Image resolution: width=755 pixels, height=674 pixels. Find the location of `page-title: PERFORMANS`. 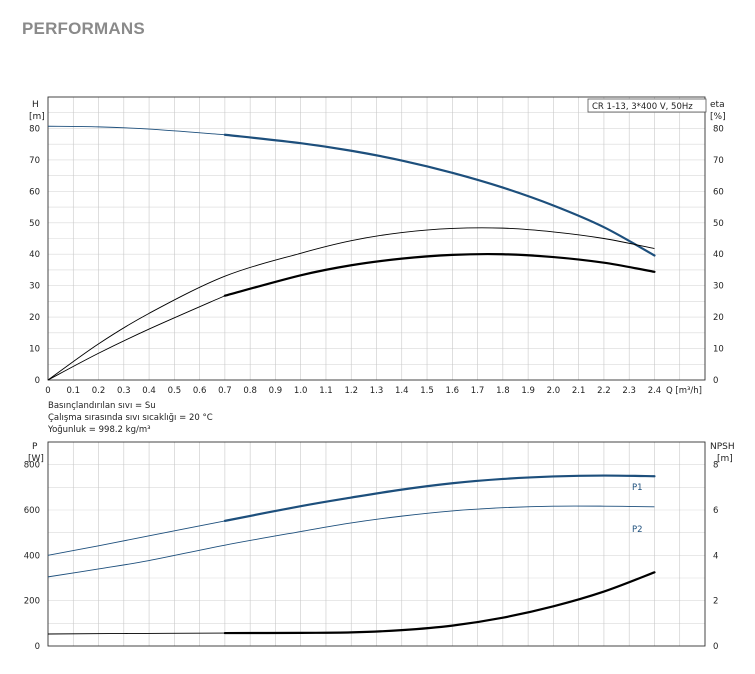

page-title: PERFORMANS is located at coordinates (83, 28).